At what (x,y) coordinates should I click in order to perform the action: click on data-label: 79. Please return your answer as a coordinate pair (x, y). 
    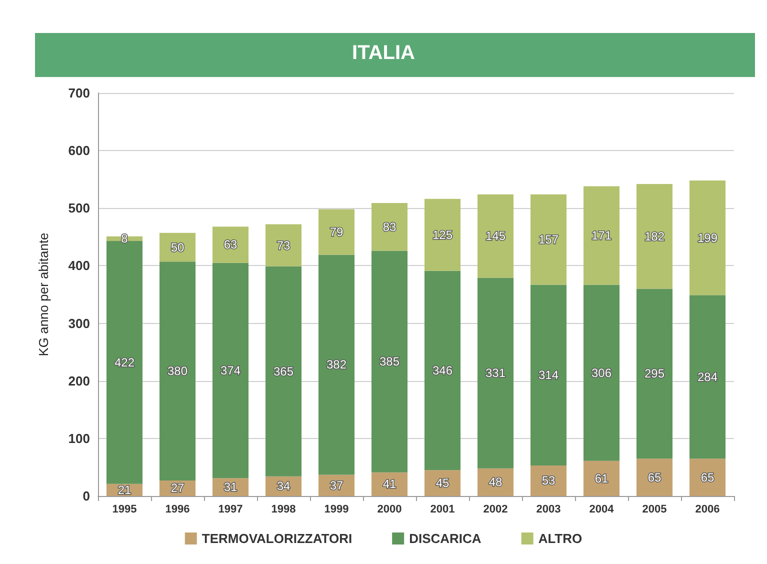
    Looking at the image, I should click on (337, 232).